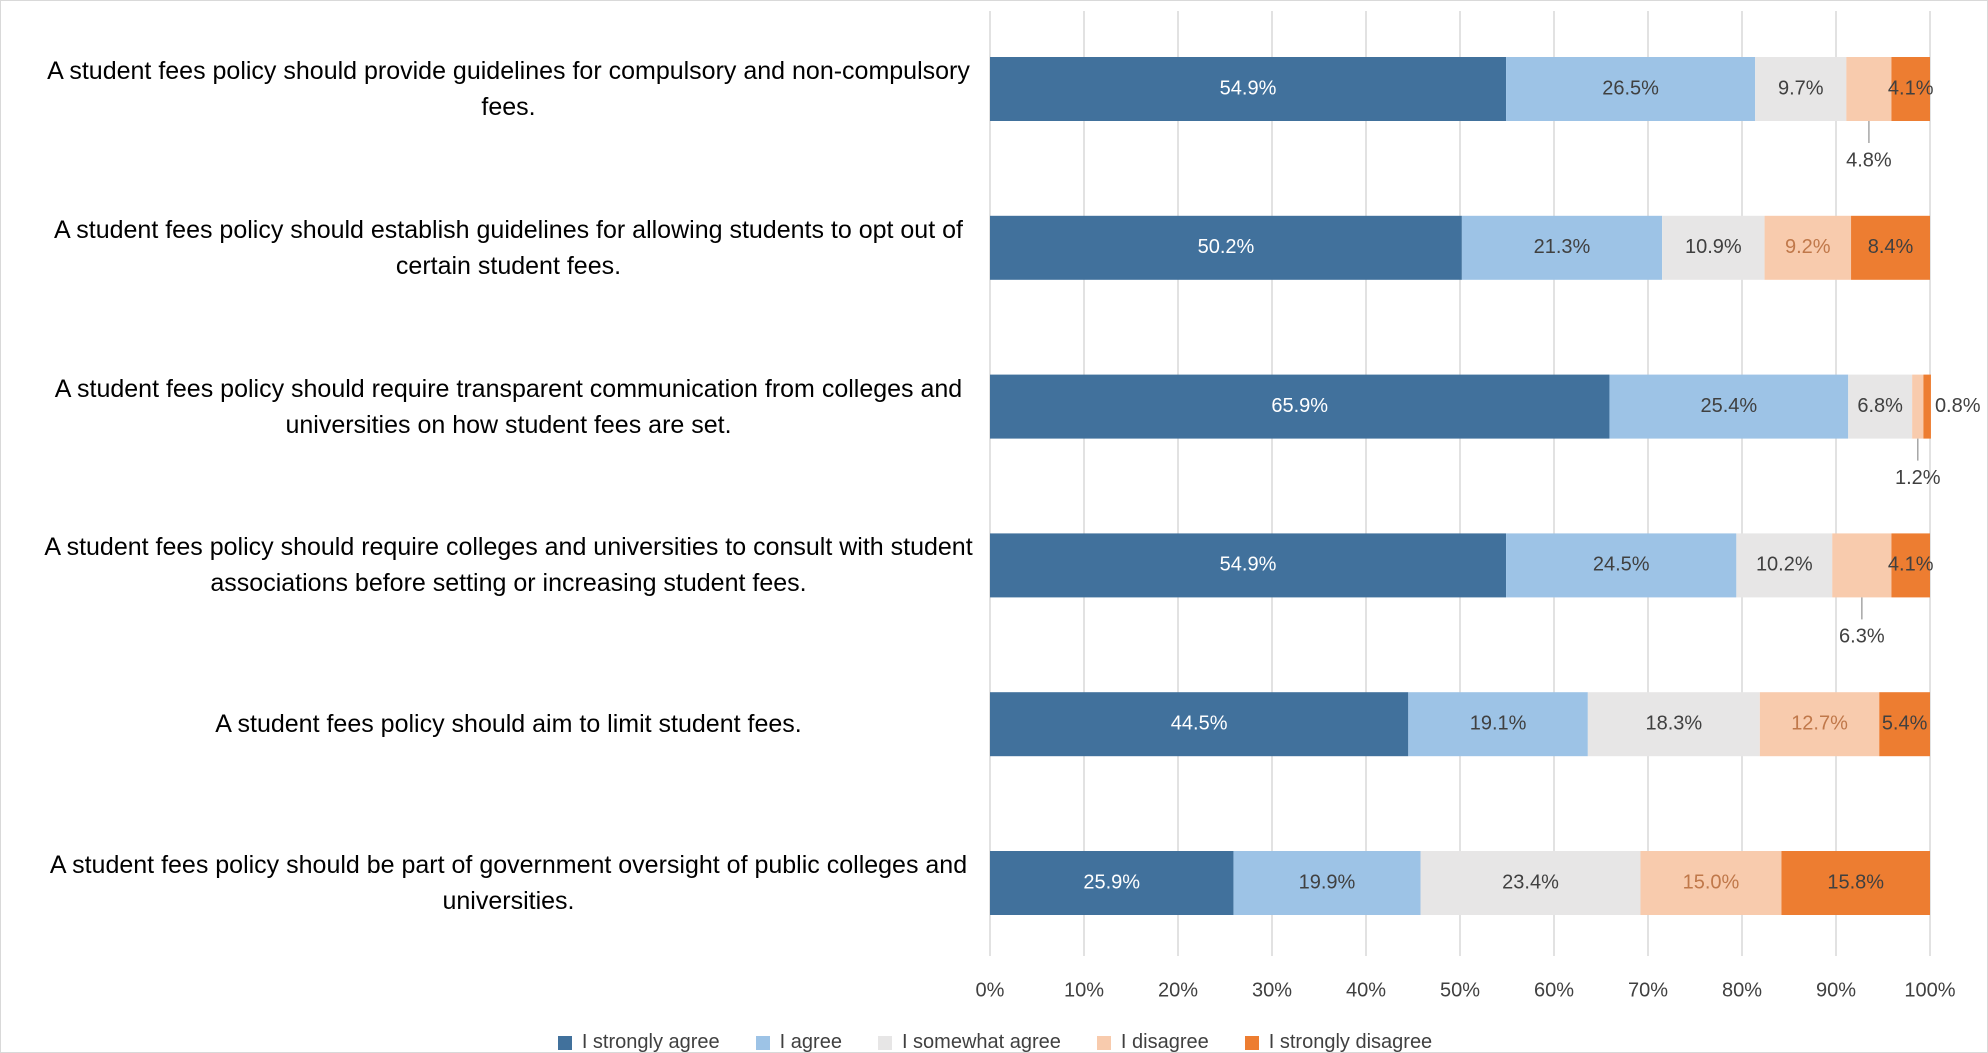 This screenshot has height=1053, width=1988. What do you see at coordinates (1164, 1042) in the screenshot?
I see `legend-label: I disagree` at bounding box center [1164, 1042].